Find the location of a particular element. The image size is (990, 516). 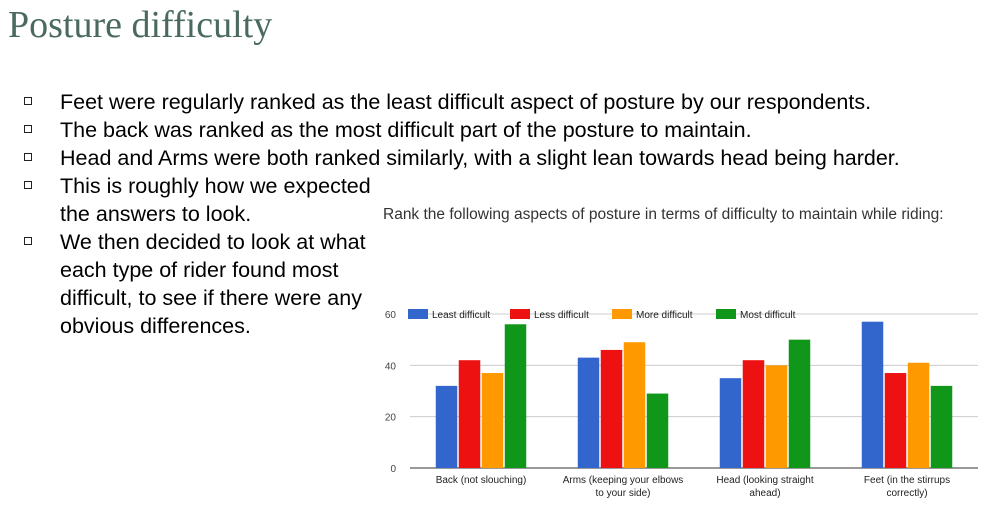

legend-label: Less difficult is located at coordinates (561, 315).